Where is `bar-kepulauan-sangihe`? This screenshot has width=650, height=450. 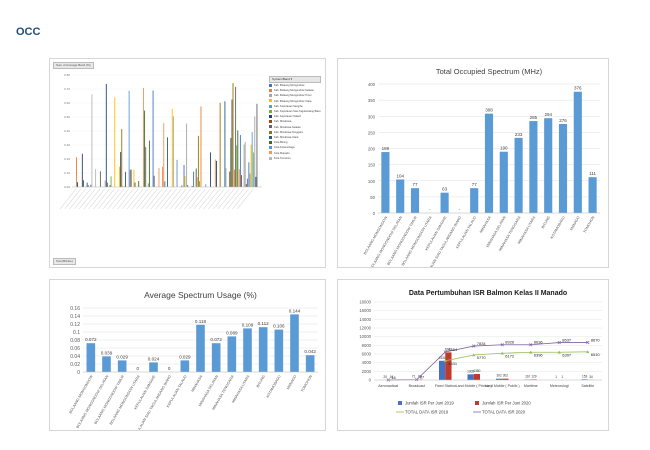 bar-kepulauan-sangihe is located at coordinates (444, 202).